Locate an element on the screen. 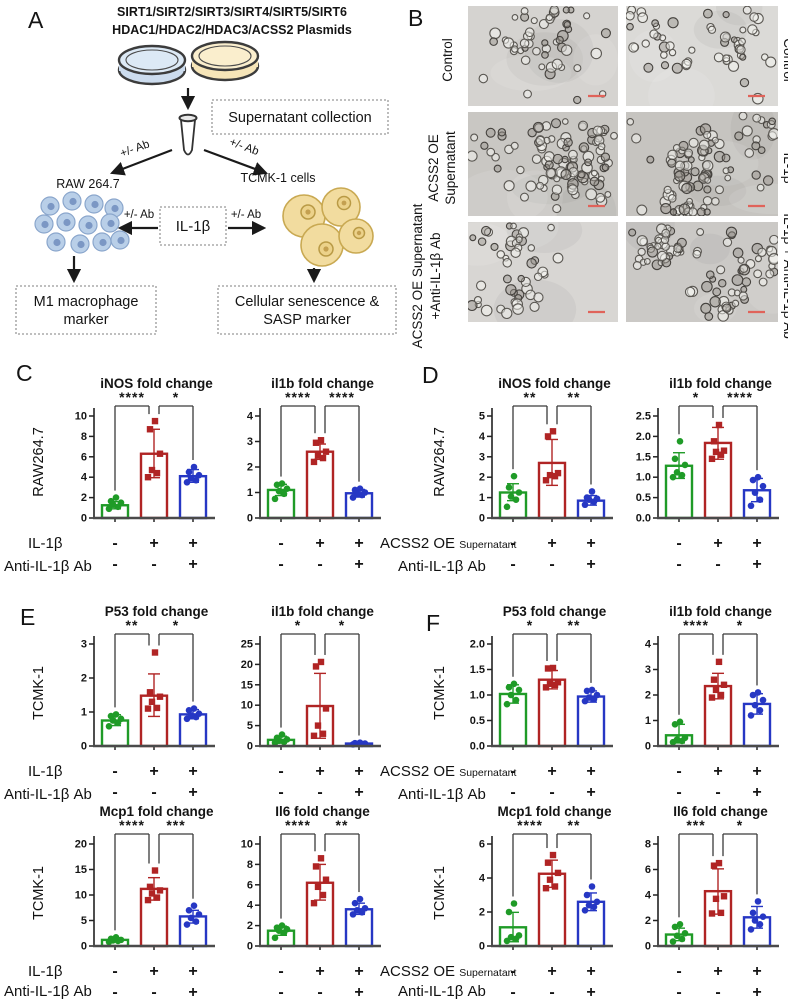  chart-e-il6: Il6 fold change 0 2 4 6 8 10 **** ** - + + - - + is located at coordinates (304, 899).